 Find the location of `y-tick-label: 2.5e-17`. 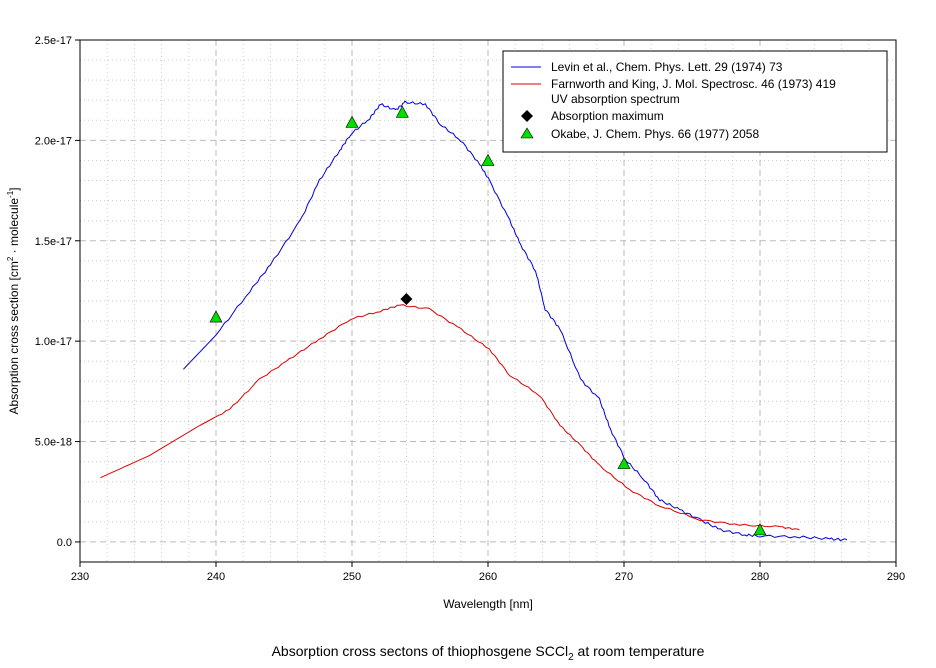

y-tick-label: 2.5e-17 is located at coordinates (53, 41).